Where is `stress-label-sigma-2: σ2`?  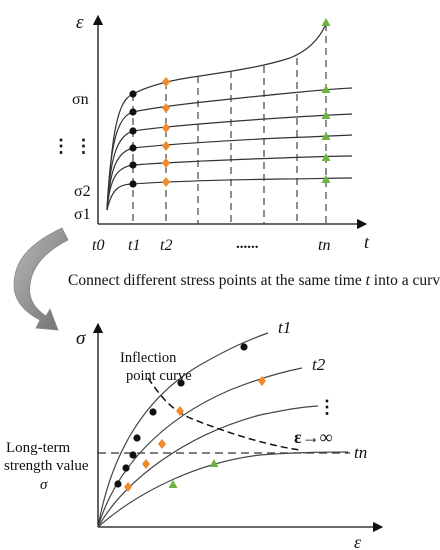 stress-label-sigma-2: σ2 is located at coordinates (82, 191).